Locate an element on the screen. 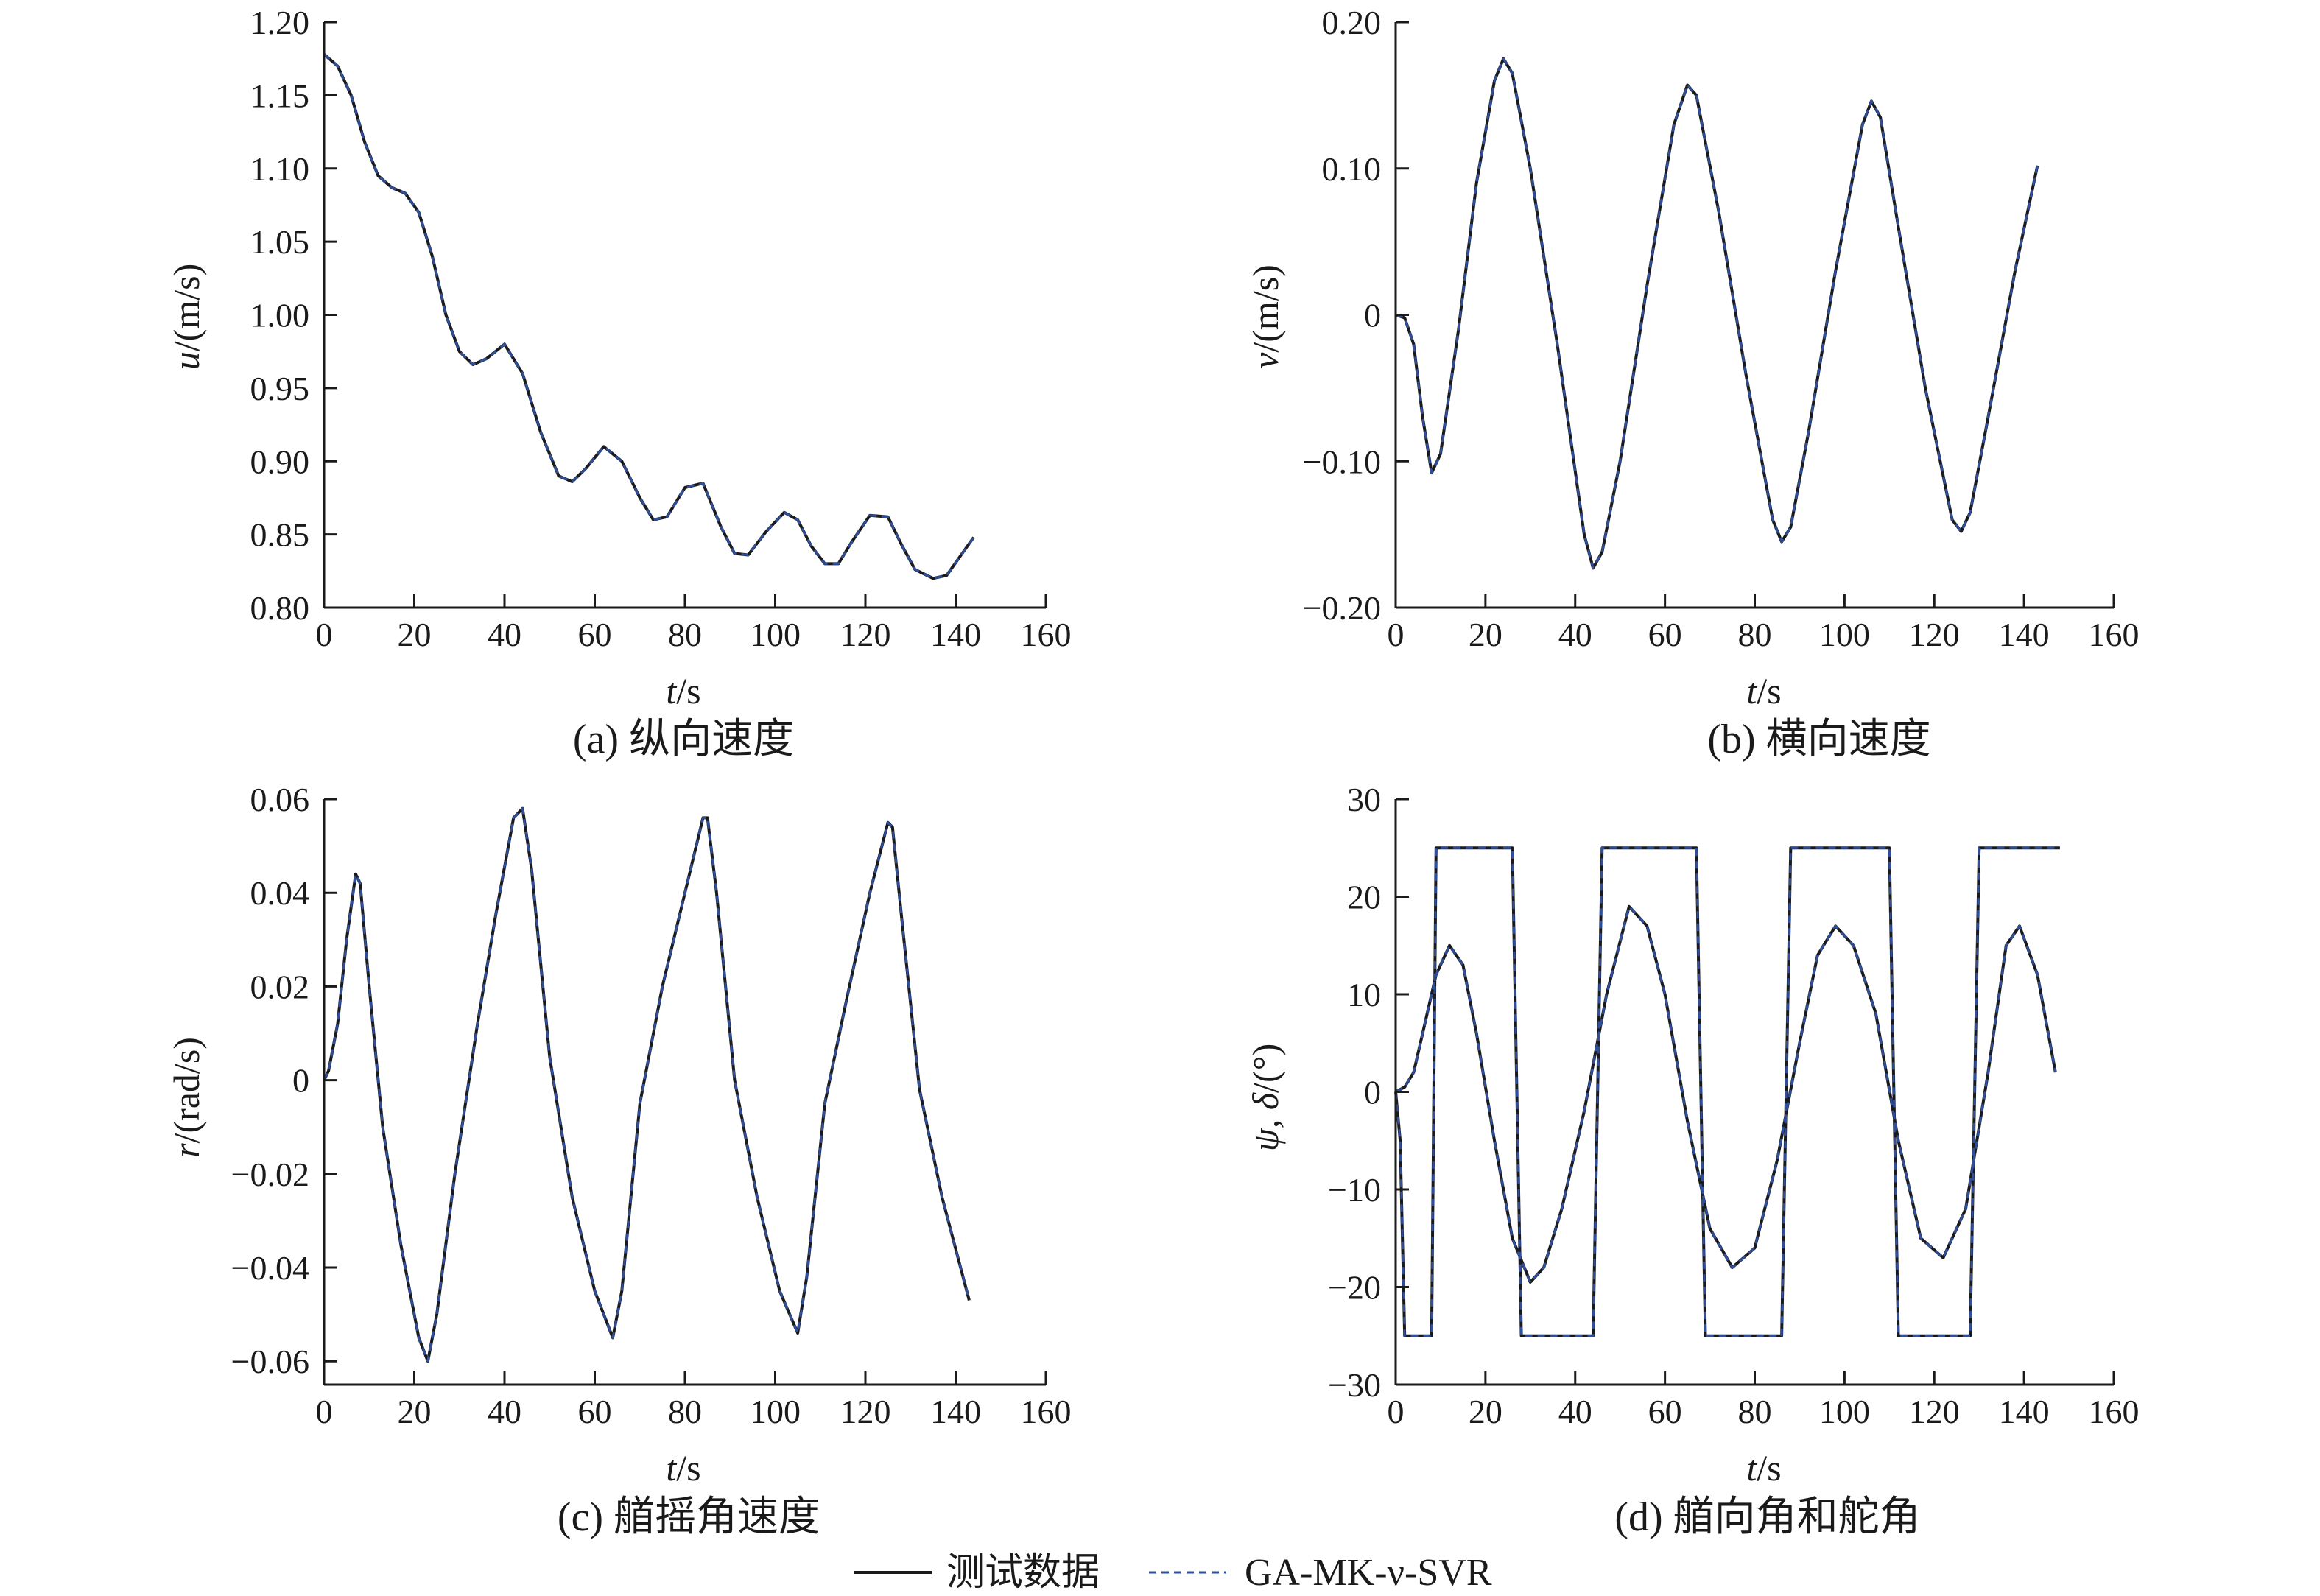 The height and width of the screenshot is (1596, 2320). y-tick-label: 10 is located at coordinates (1364, 995).